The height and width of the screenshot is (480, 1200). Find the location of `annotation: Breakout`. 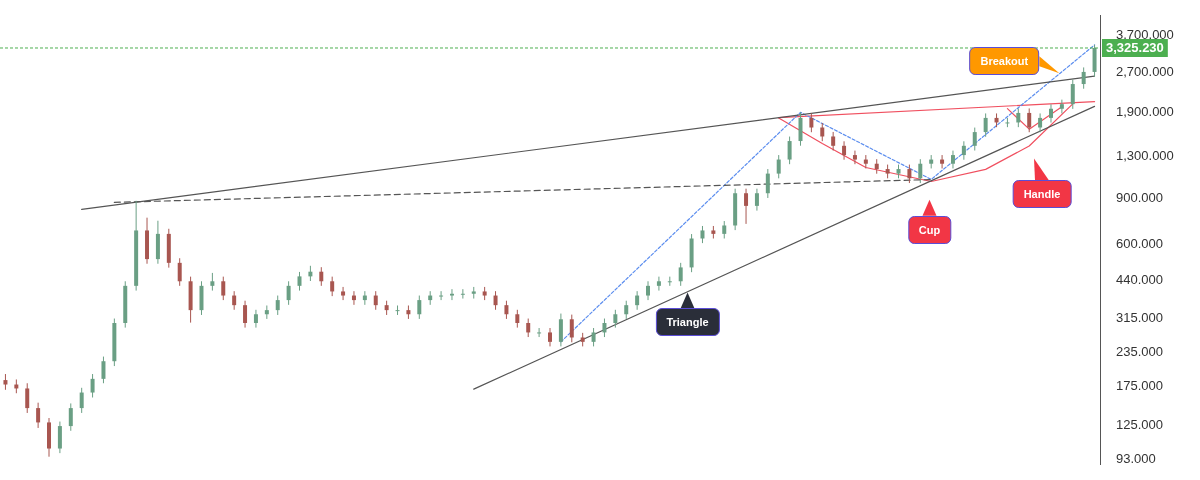

annotation: Breakout is located at coordinates (1004, 61).